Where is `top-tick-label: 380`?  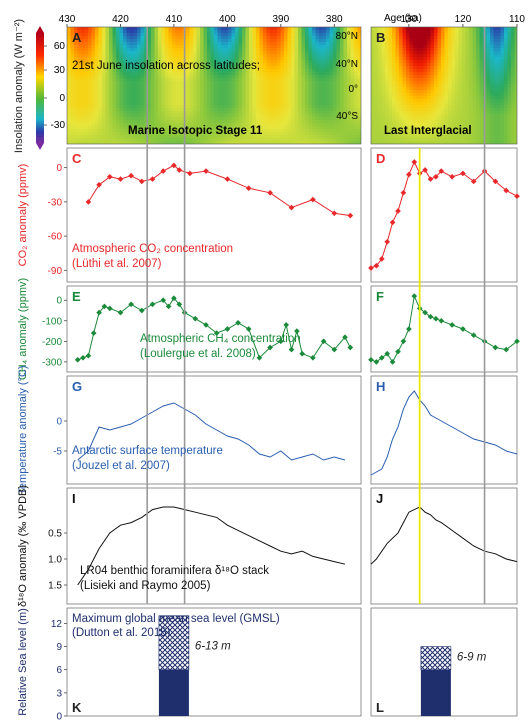 top-tick-label: 380 is located at coordinates (334, 19).